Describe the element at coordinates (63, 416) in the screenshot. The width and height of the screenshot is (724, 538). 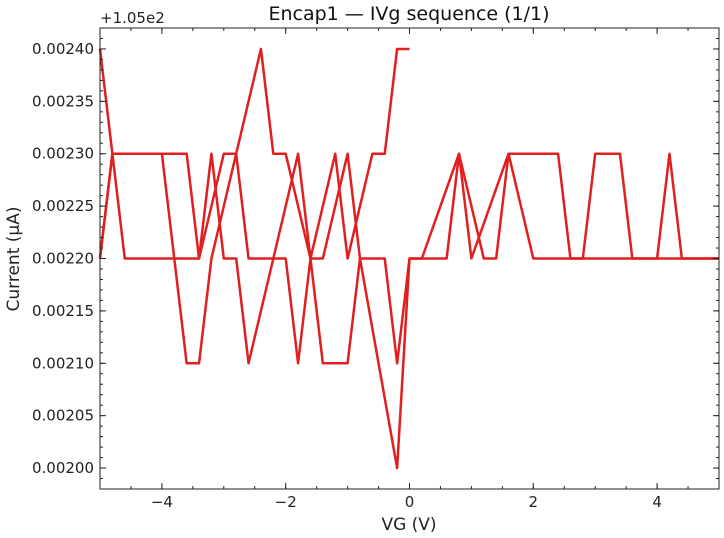
I see `y-tick-label: 0.00205` at that location.